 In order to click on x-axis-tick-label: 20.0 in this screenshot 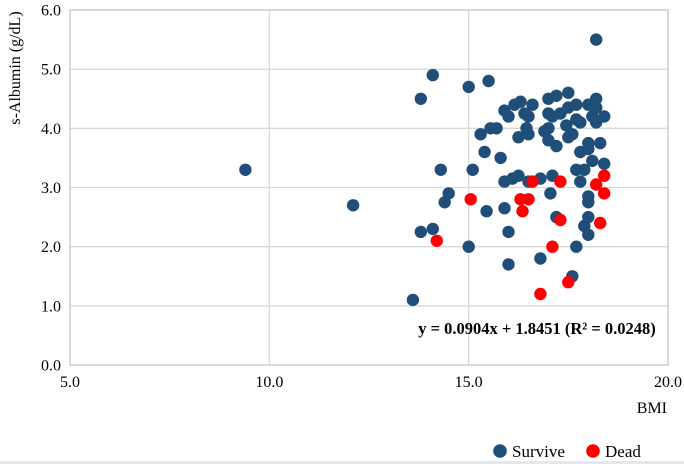, I will do `click(668, 382)`.